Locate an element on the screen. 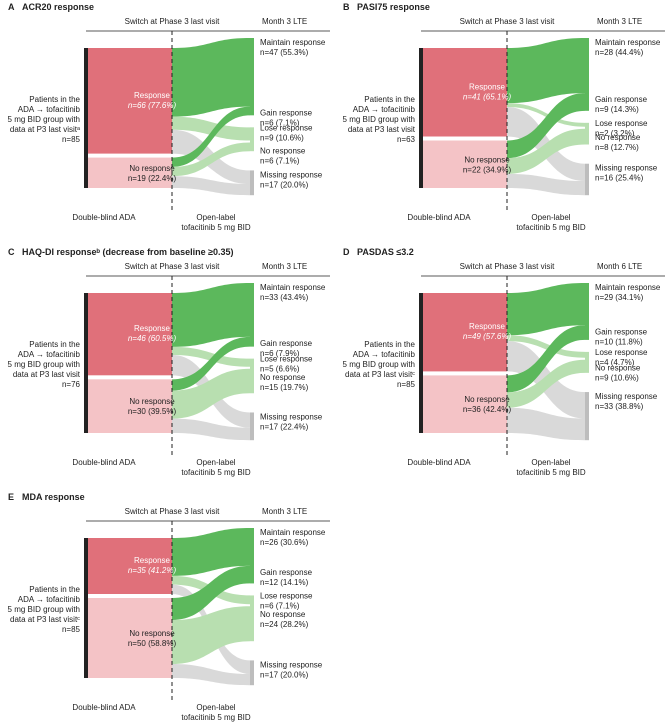 The image size is (669, 724). outcome-count-2: n=6 (7.1%) is located at coordinates (280, 605).